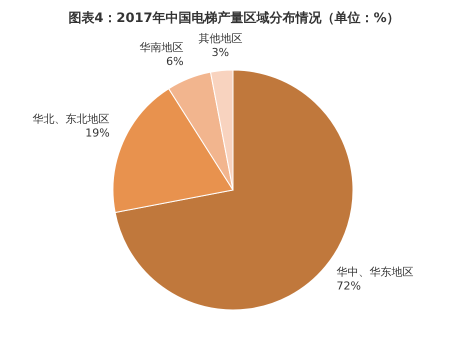 The height and width of the screenshot is (342, 468). Describe the element at coordinates (349, 286) in the screenshot. I see `data-label: 72%` at that location.